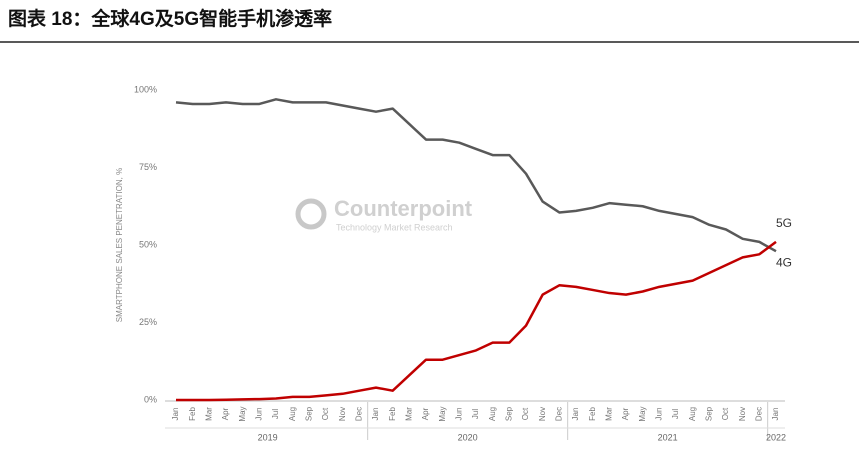 The height and width of the screenshot is (454, 859). I want to click on watermark-name: Counterpoint, so click(403, 208).